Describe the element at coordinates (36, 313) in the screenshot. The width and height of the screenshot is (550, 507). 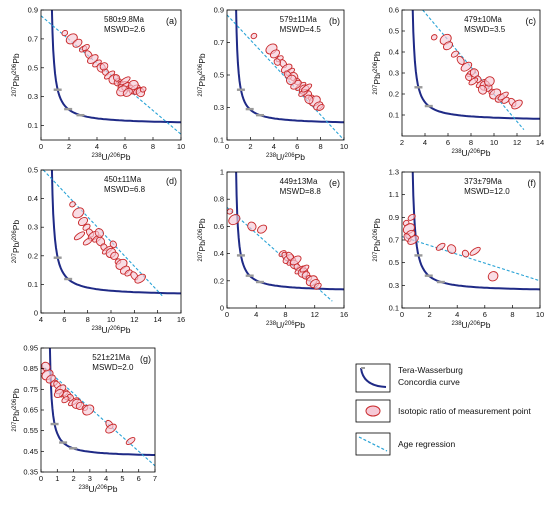
I see `y-tick-label: 0` at that location.